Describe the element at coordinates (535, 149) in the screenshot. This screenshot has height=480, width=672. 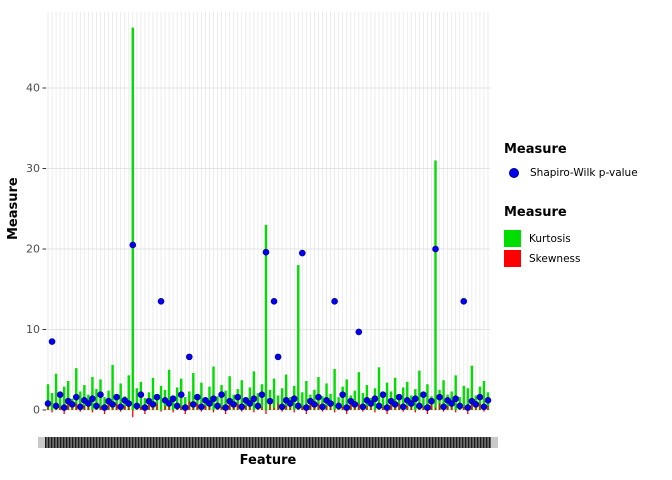
I see `legend-title-points: Measure` at that location.